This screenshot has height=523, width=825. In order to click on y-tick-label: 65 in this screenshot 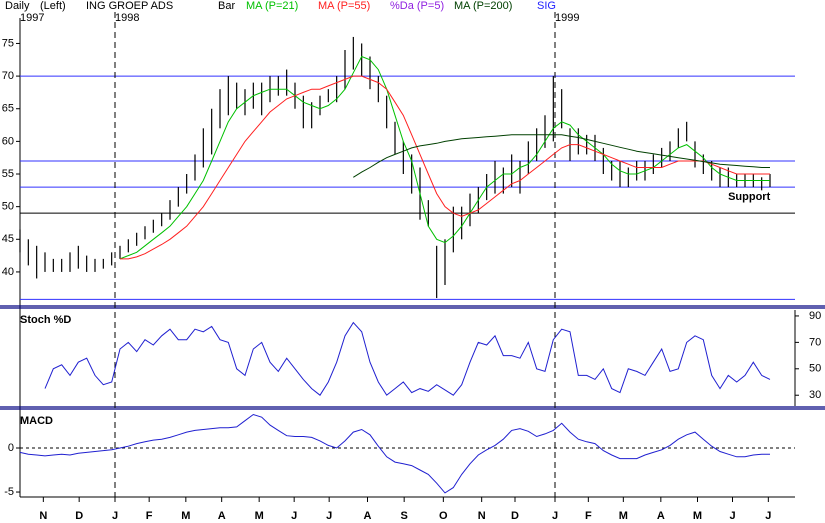, I will do `click(8, 109)`.